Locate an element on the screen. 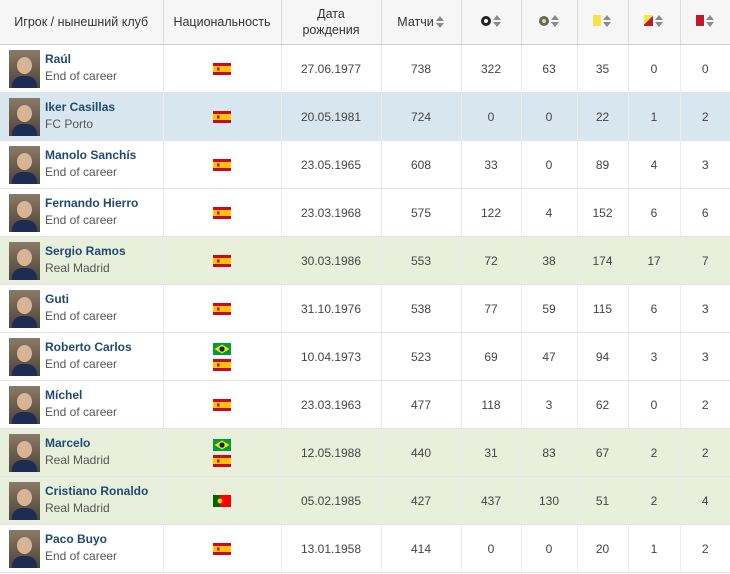 The width and height of the screenshot is (730, 574). assists-column-header is located at coordinates (549, 22).